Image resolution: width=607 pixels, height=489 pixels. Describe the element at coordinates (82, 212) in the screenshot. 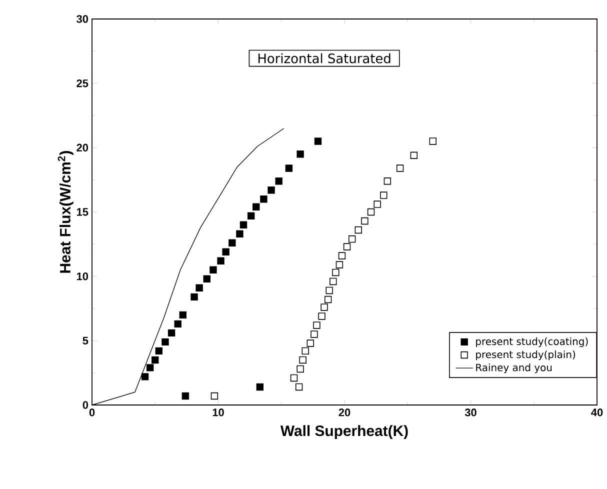

I see `y-tick-label: 15` at that location.